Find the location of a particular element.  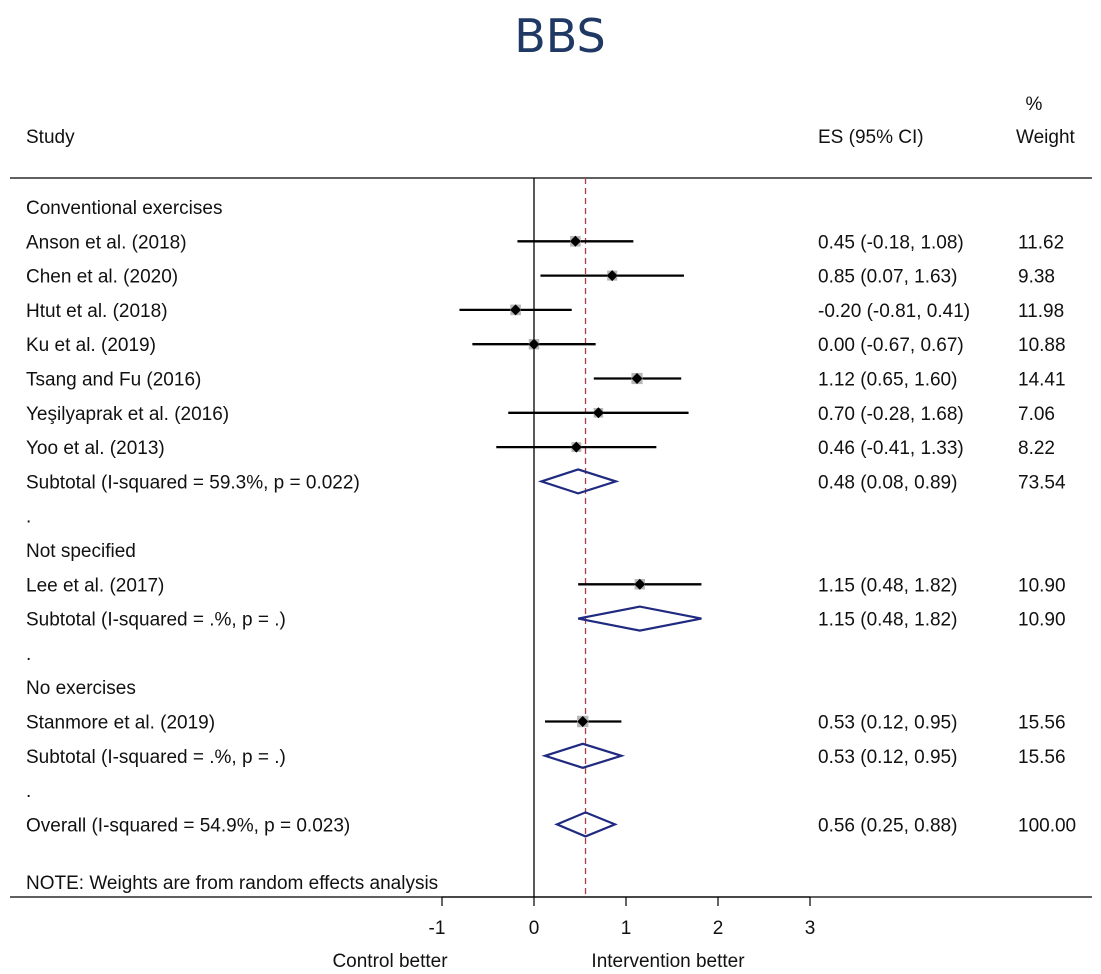

weight-value: 14.41 is located at coordinates (1042, 380).